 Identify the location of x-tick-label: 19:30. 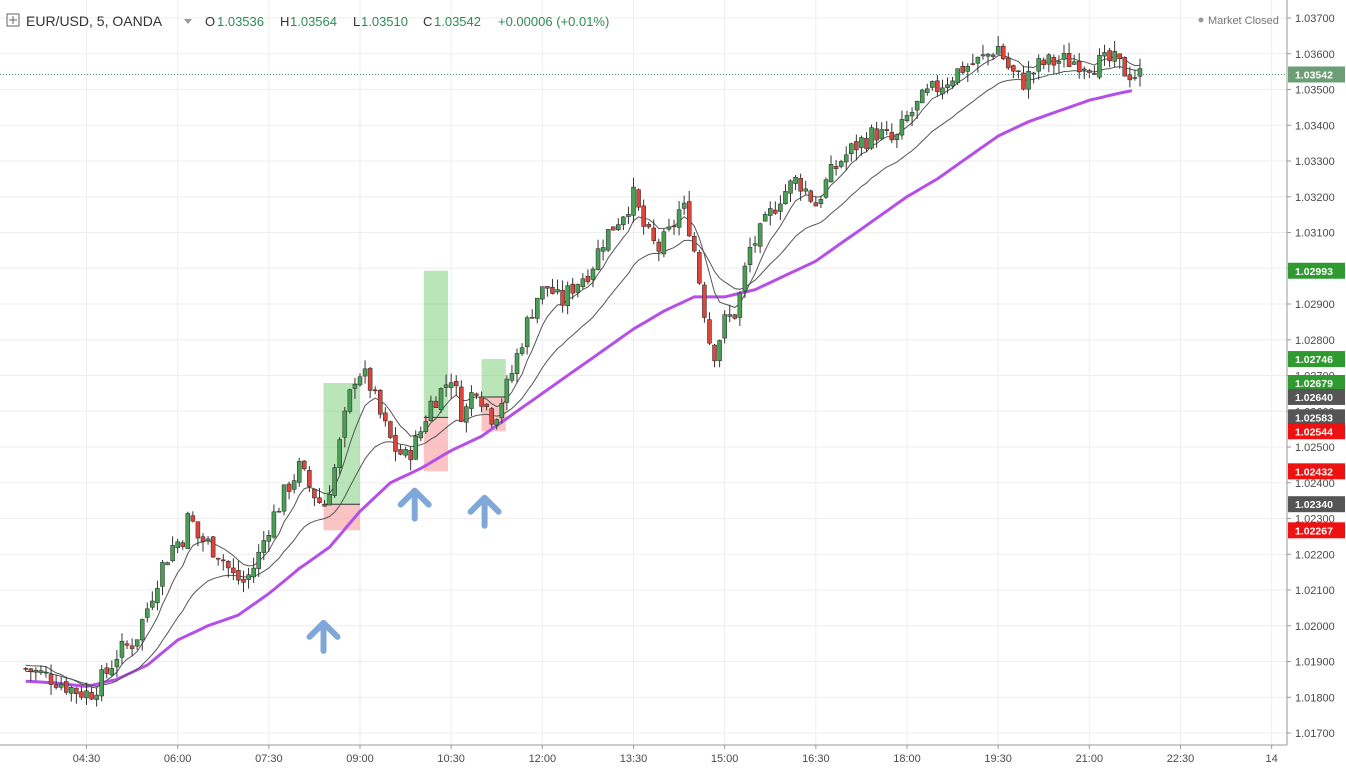
(998, 759).